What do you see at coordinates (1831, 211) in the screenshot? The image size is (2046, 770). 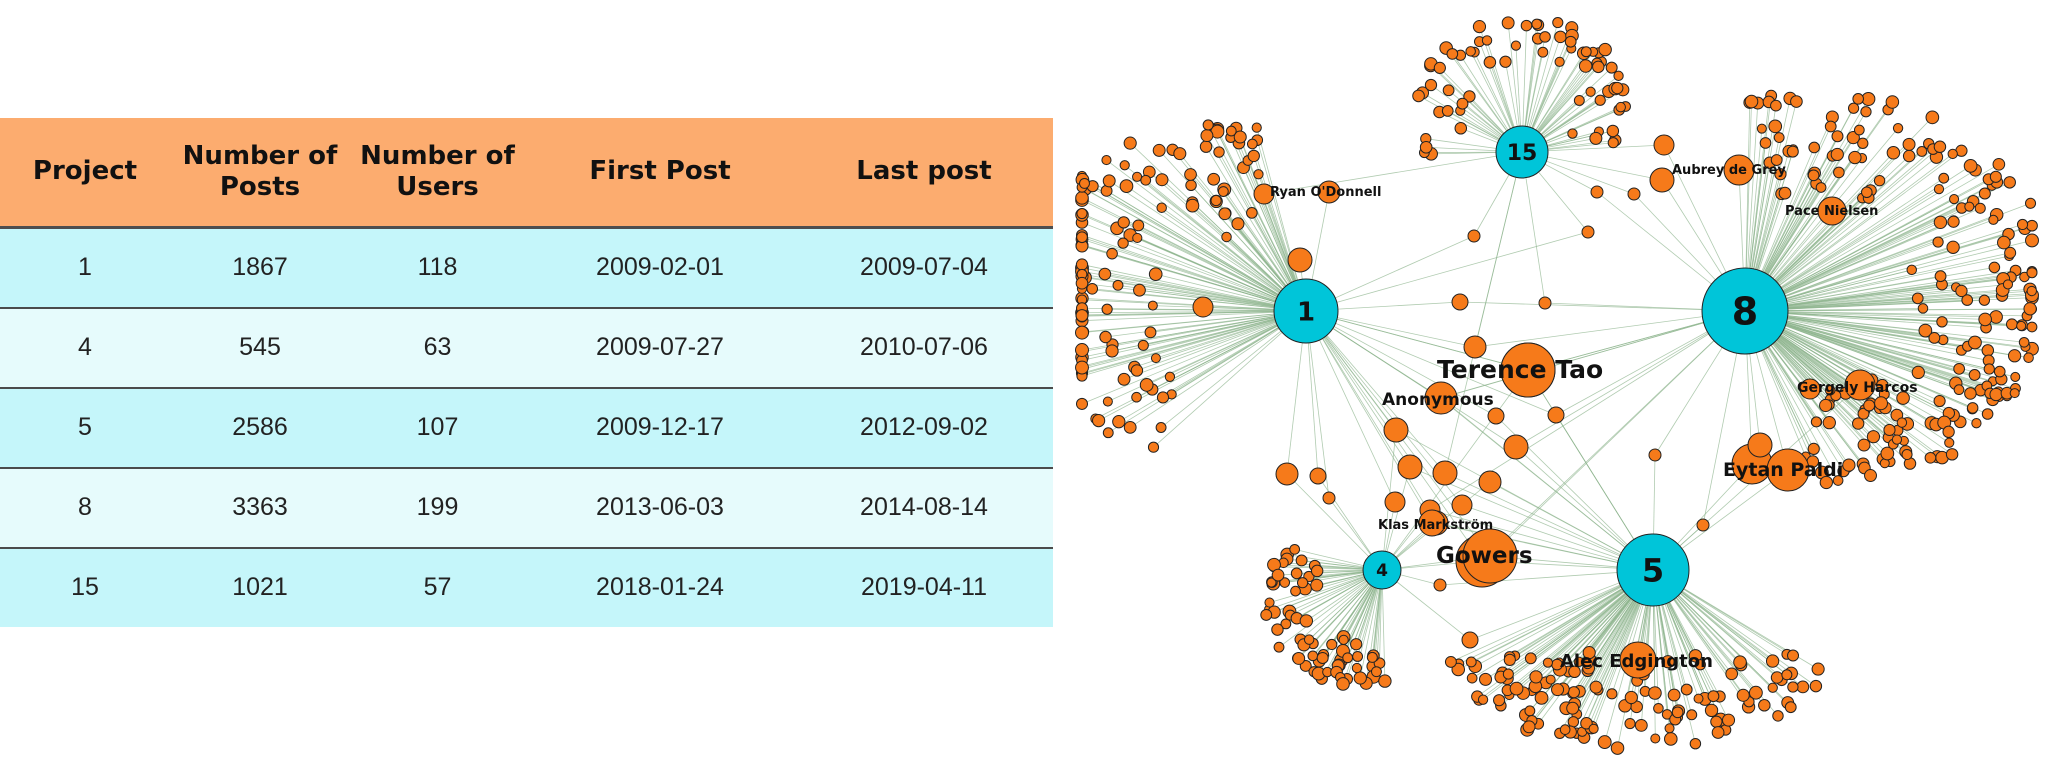 I see `user-node-label: Pace Nielsen` at bounding box center [1831, 211].